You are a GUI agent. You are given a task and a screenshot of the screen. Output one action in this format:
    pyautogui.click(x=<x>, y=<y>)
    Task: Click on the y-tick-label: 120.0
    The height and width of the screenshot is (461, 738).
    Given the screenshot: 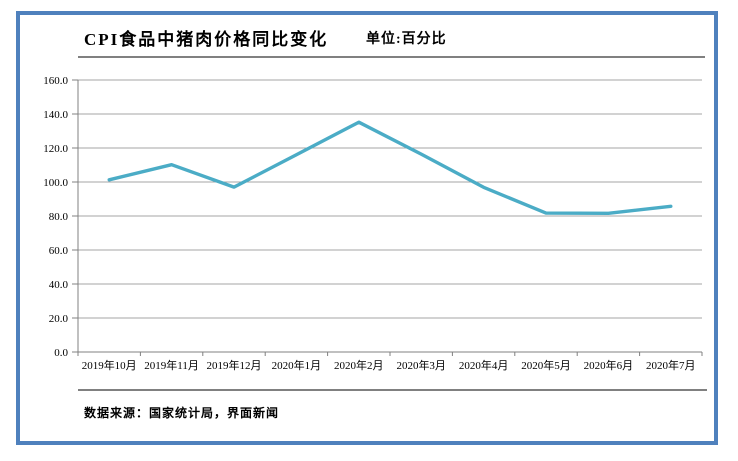 What is the action you would take?
    pyautogui.click(x=55, y=149)
    